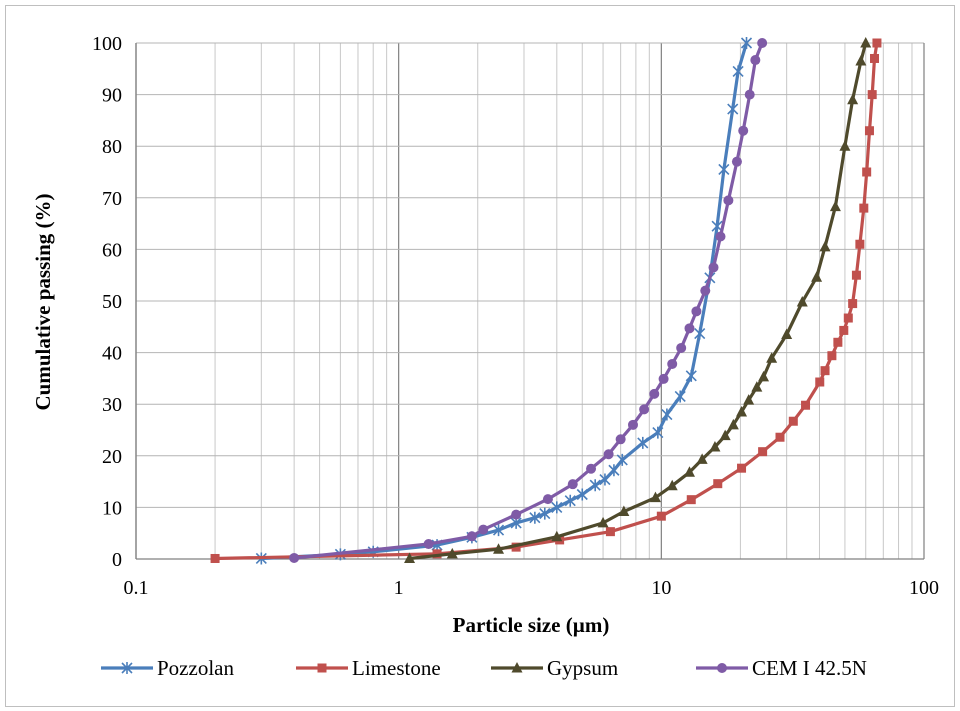 This screenshot has width=960, height=711. I want to click on x-tick-label: 100, so click(924, 588).